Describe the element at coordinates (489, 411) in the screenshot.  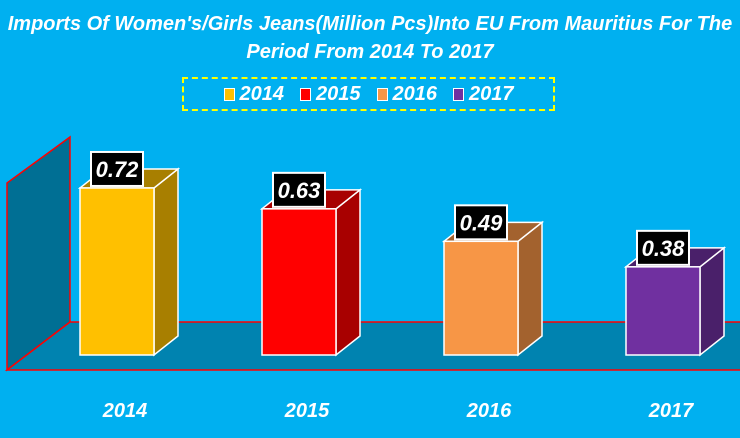
I see `x-tick-label-2016: 2016` at that location.